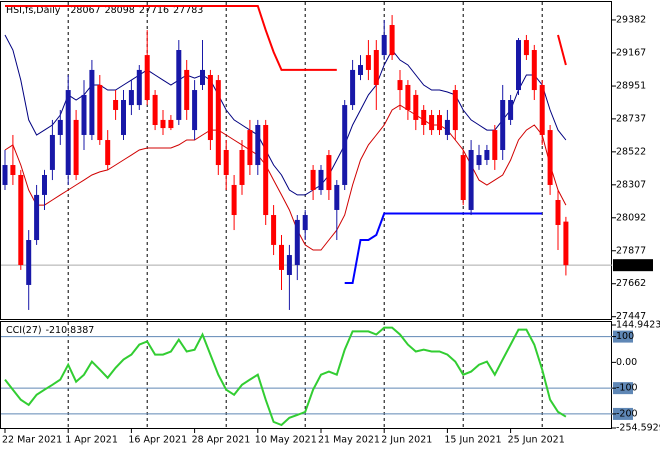 The height and width of the screenshot is (450, 660). Describe the element at coordinates (286, 38) in the screenshot. I see `line` at that location.